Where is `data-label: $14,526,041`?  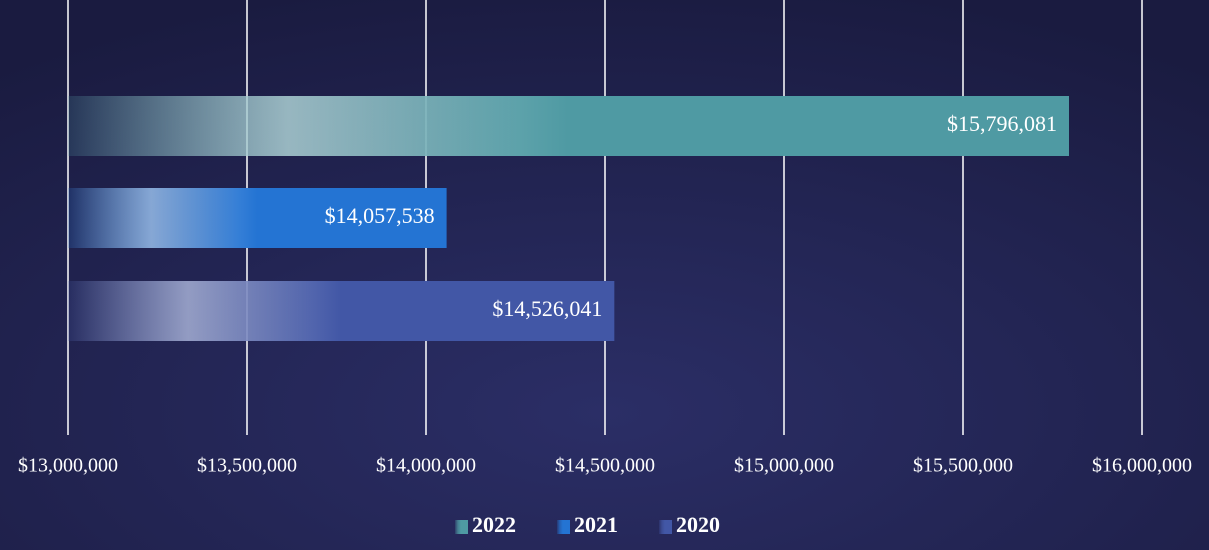
data-label: $14,526,041 is located at coordinates (547, 308).